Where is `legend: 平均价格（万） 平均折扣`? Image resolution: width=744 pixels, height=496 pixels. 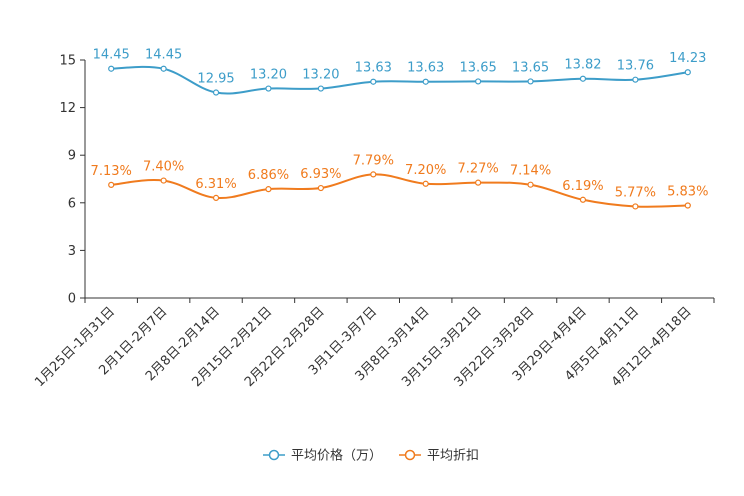
legend: 平均价格（万） 平均折扣 is located at coordinates (371, 456).